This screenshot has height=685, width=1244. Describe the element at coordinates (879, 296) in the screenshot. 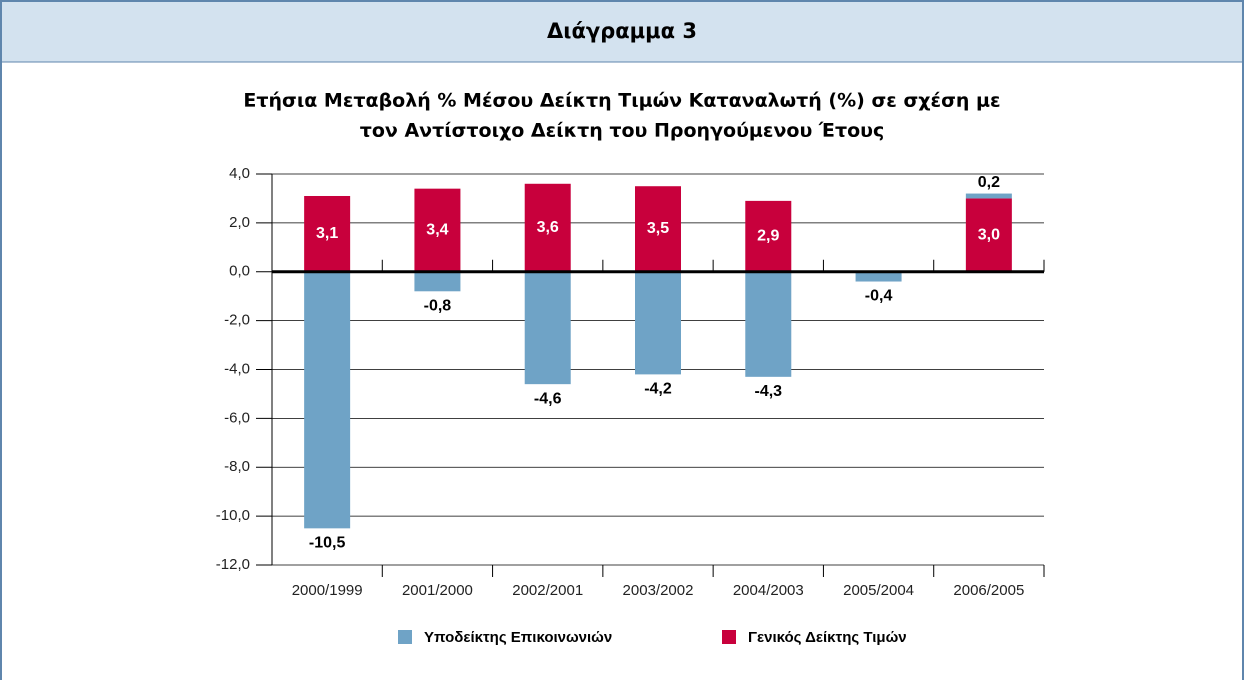

I see `data-label: -0,4` at that location.